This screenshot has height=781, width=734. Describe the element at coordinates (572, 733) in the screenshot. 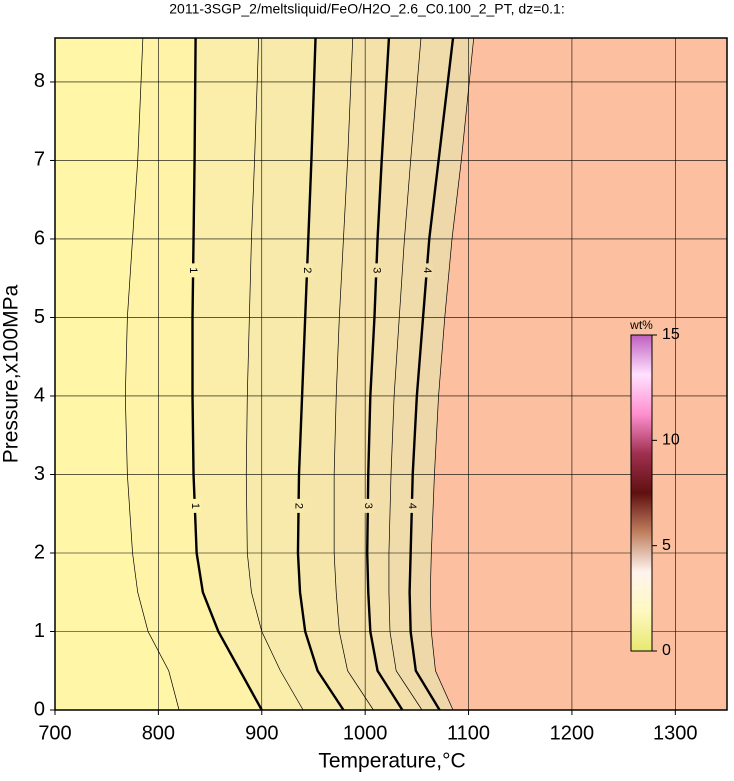

I see `x-tick-label: 1200` at that location.